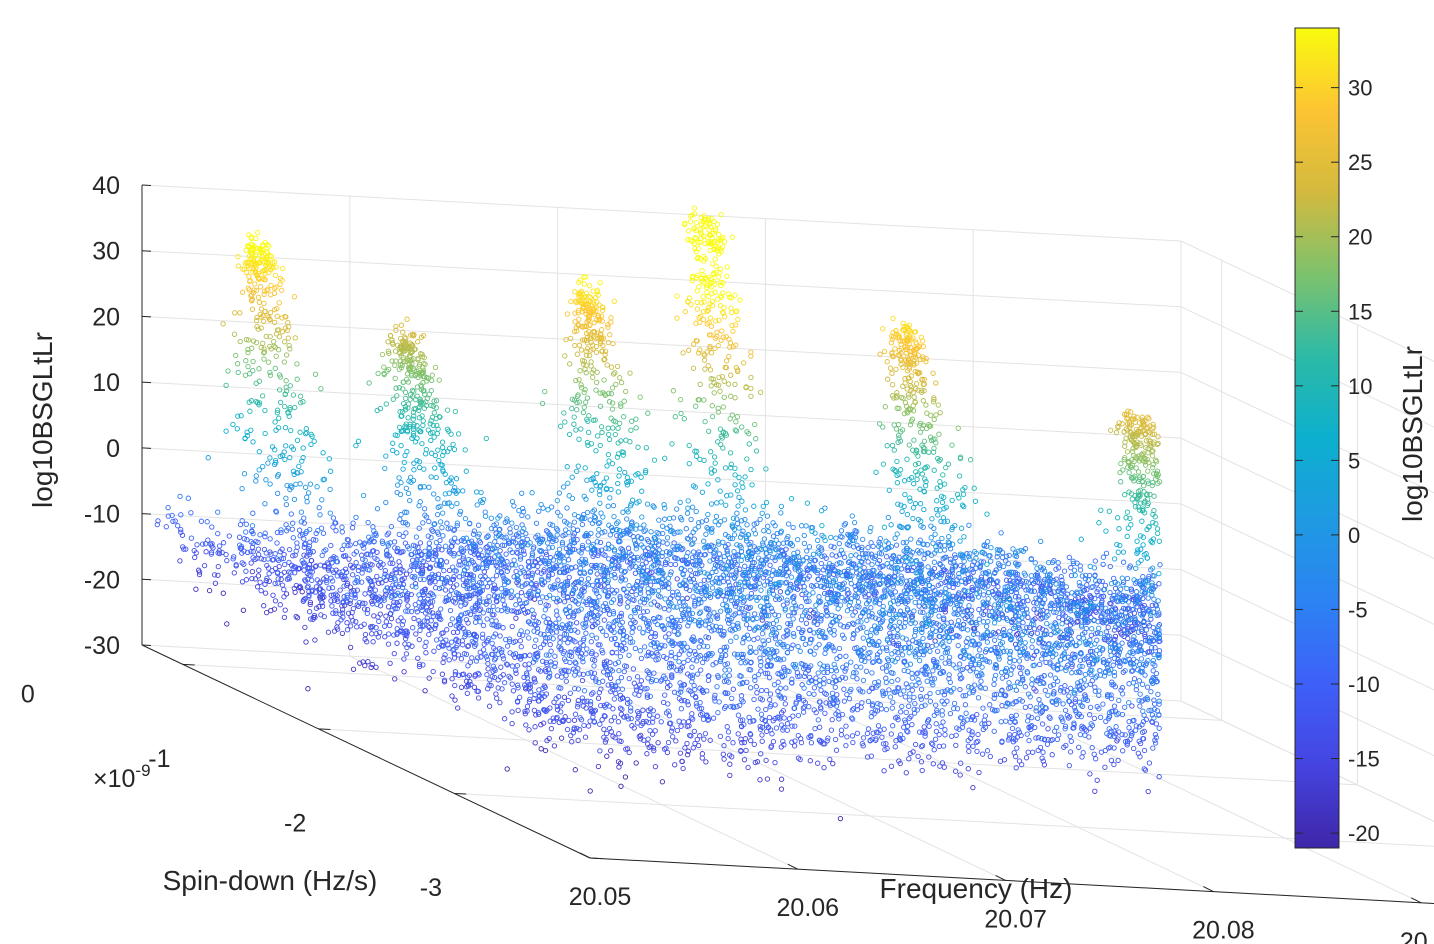 The width and height of the screenshot is (1434, 944). I want to click on grid-line, so click(1307, 301).